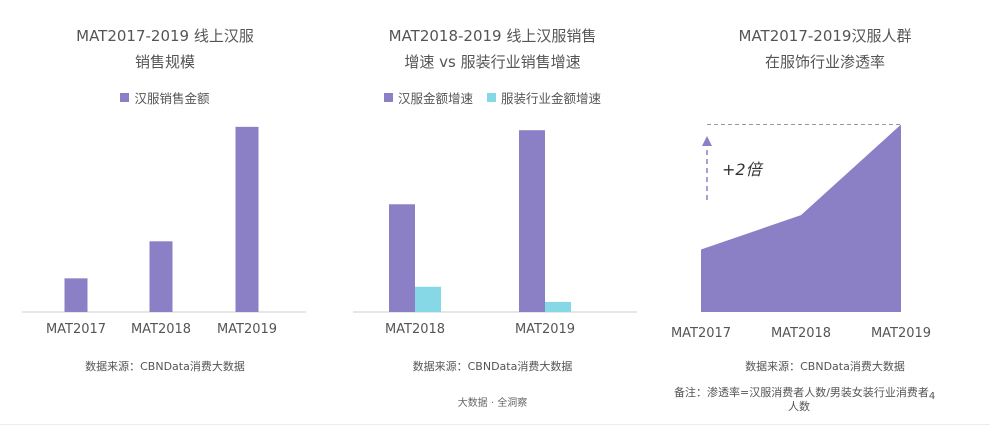 This screenshot has width=990, height=427. What do you see at coordinates (701, 333) in the screenshot?
I see `chart3-xtick-0: MAT2017` at bounding box center [701, 333].